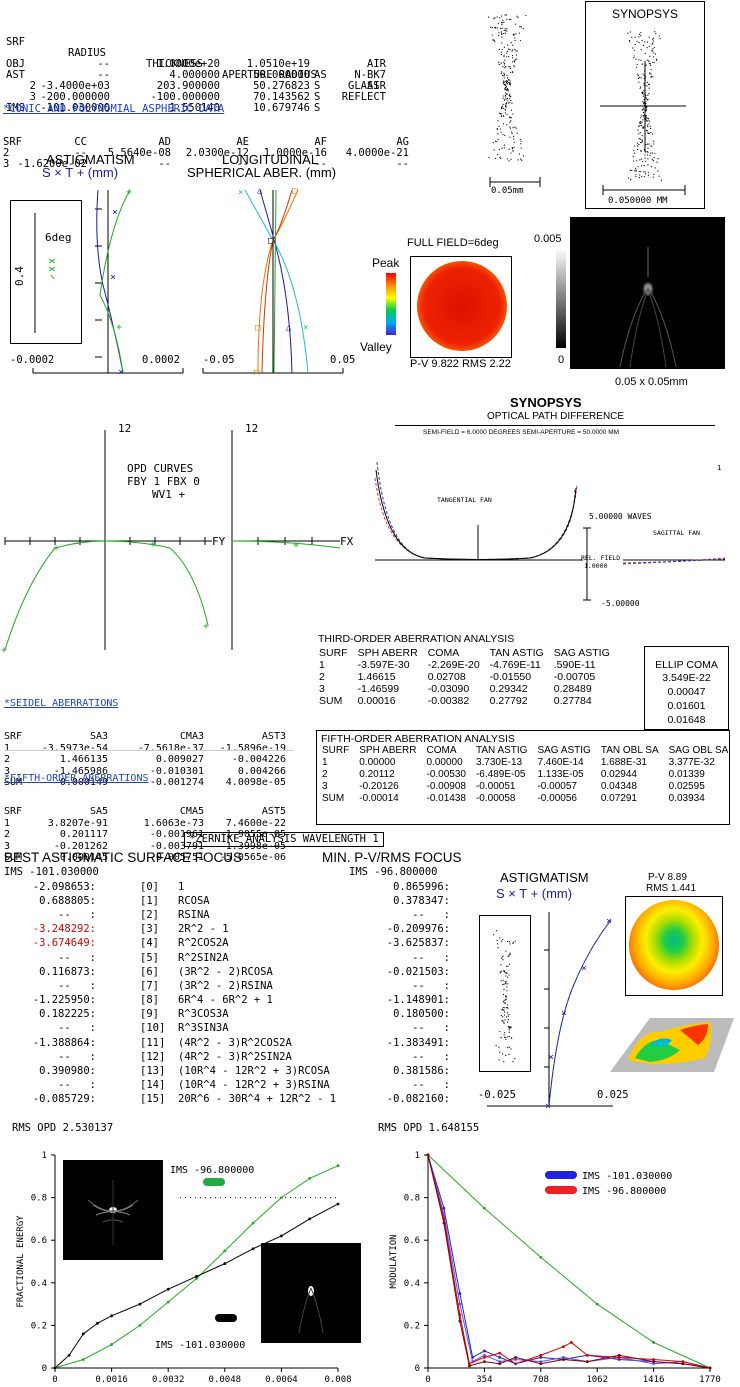 Image resolution: width=740 pixels, height=1387 pixels. Describe the element at coordinates (560, 762) in the screenshot. I see `table-cell: 7.460E-14` at that location.